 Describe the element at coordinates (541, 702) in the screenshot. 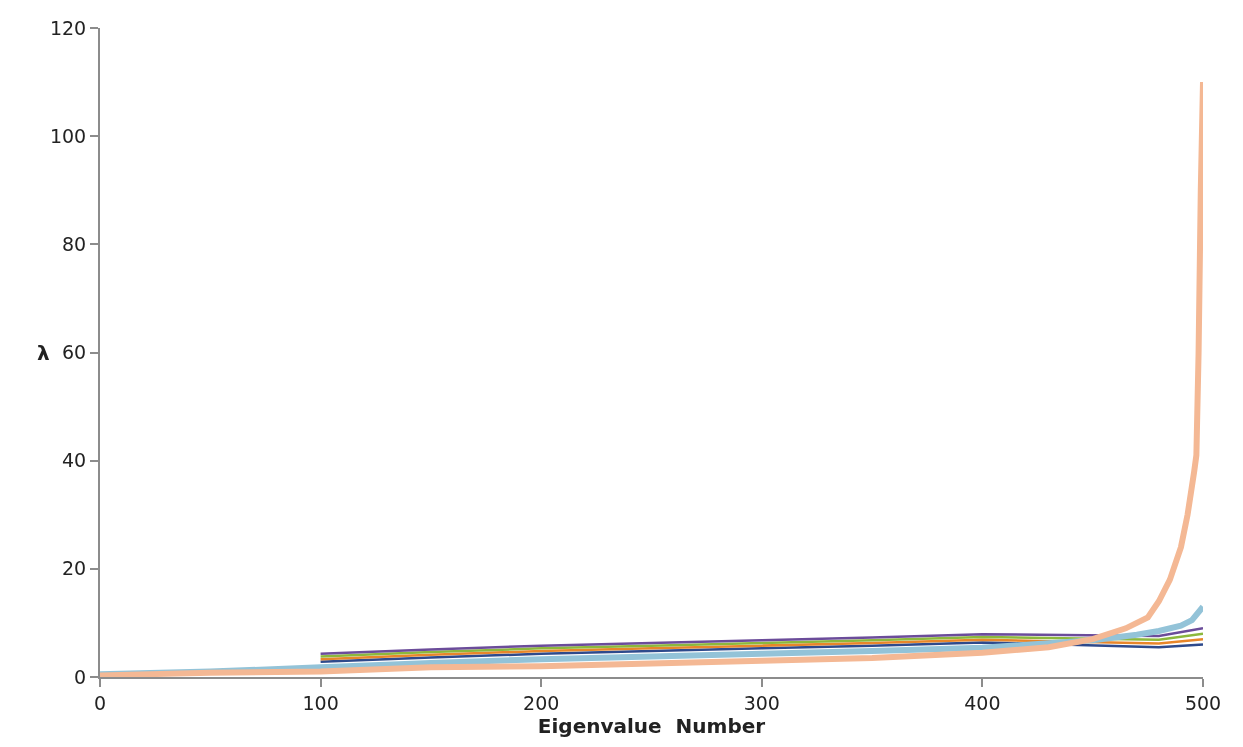

I see `x-tick-label: 200` at that location.